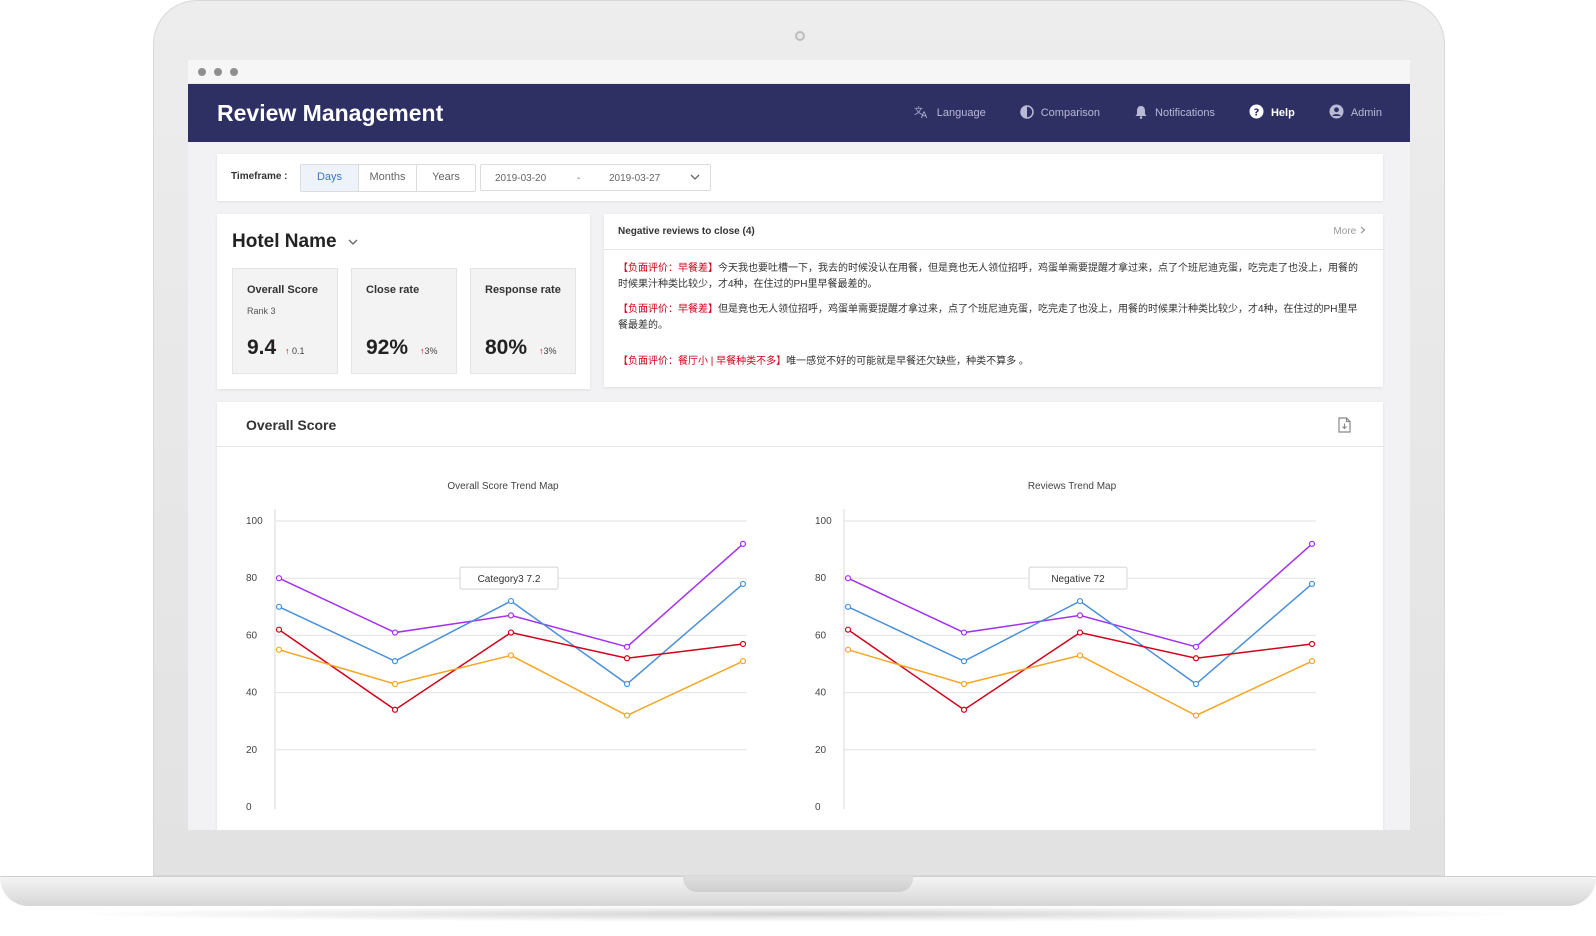  Describe the element at coordinates (1282, 113) in the screenshot. I see `nav-help-label: Help` at that location.